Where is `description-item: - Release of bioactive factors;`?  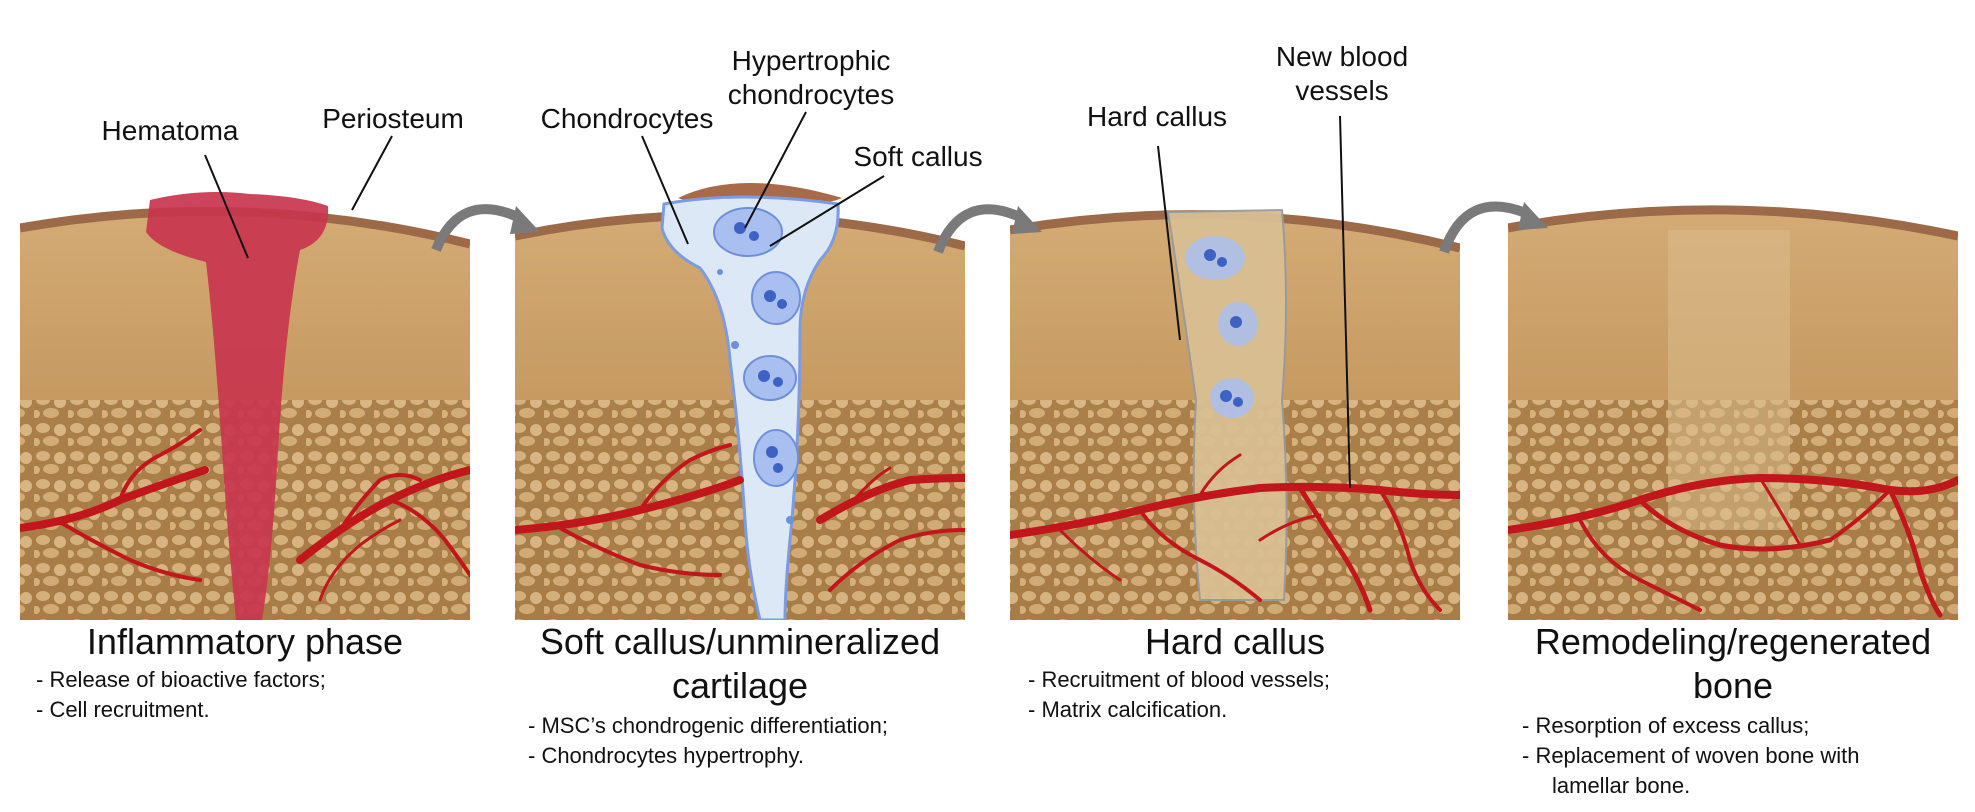 description-item: - Release of bioactive factors; is located at coordinates (181, 679).